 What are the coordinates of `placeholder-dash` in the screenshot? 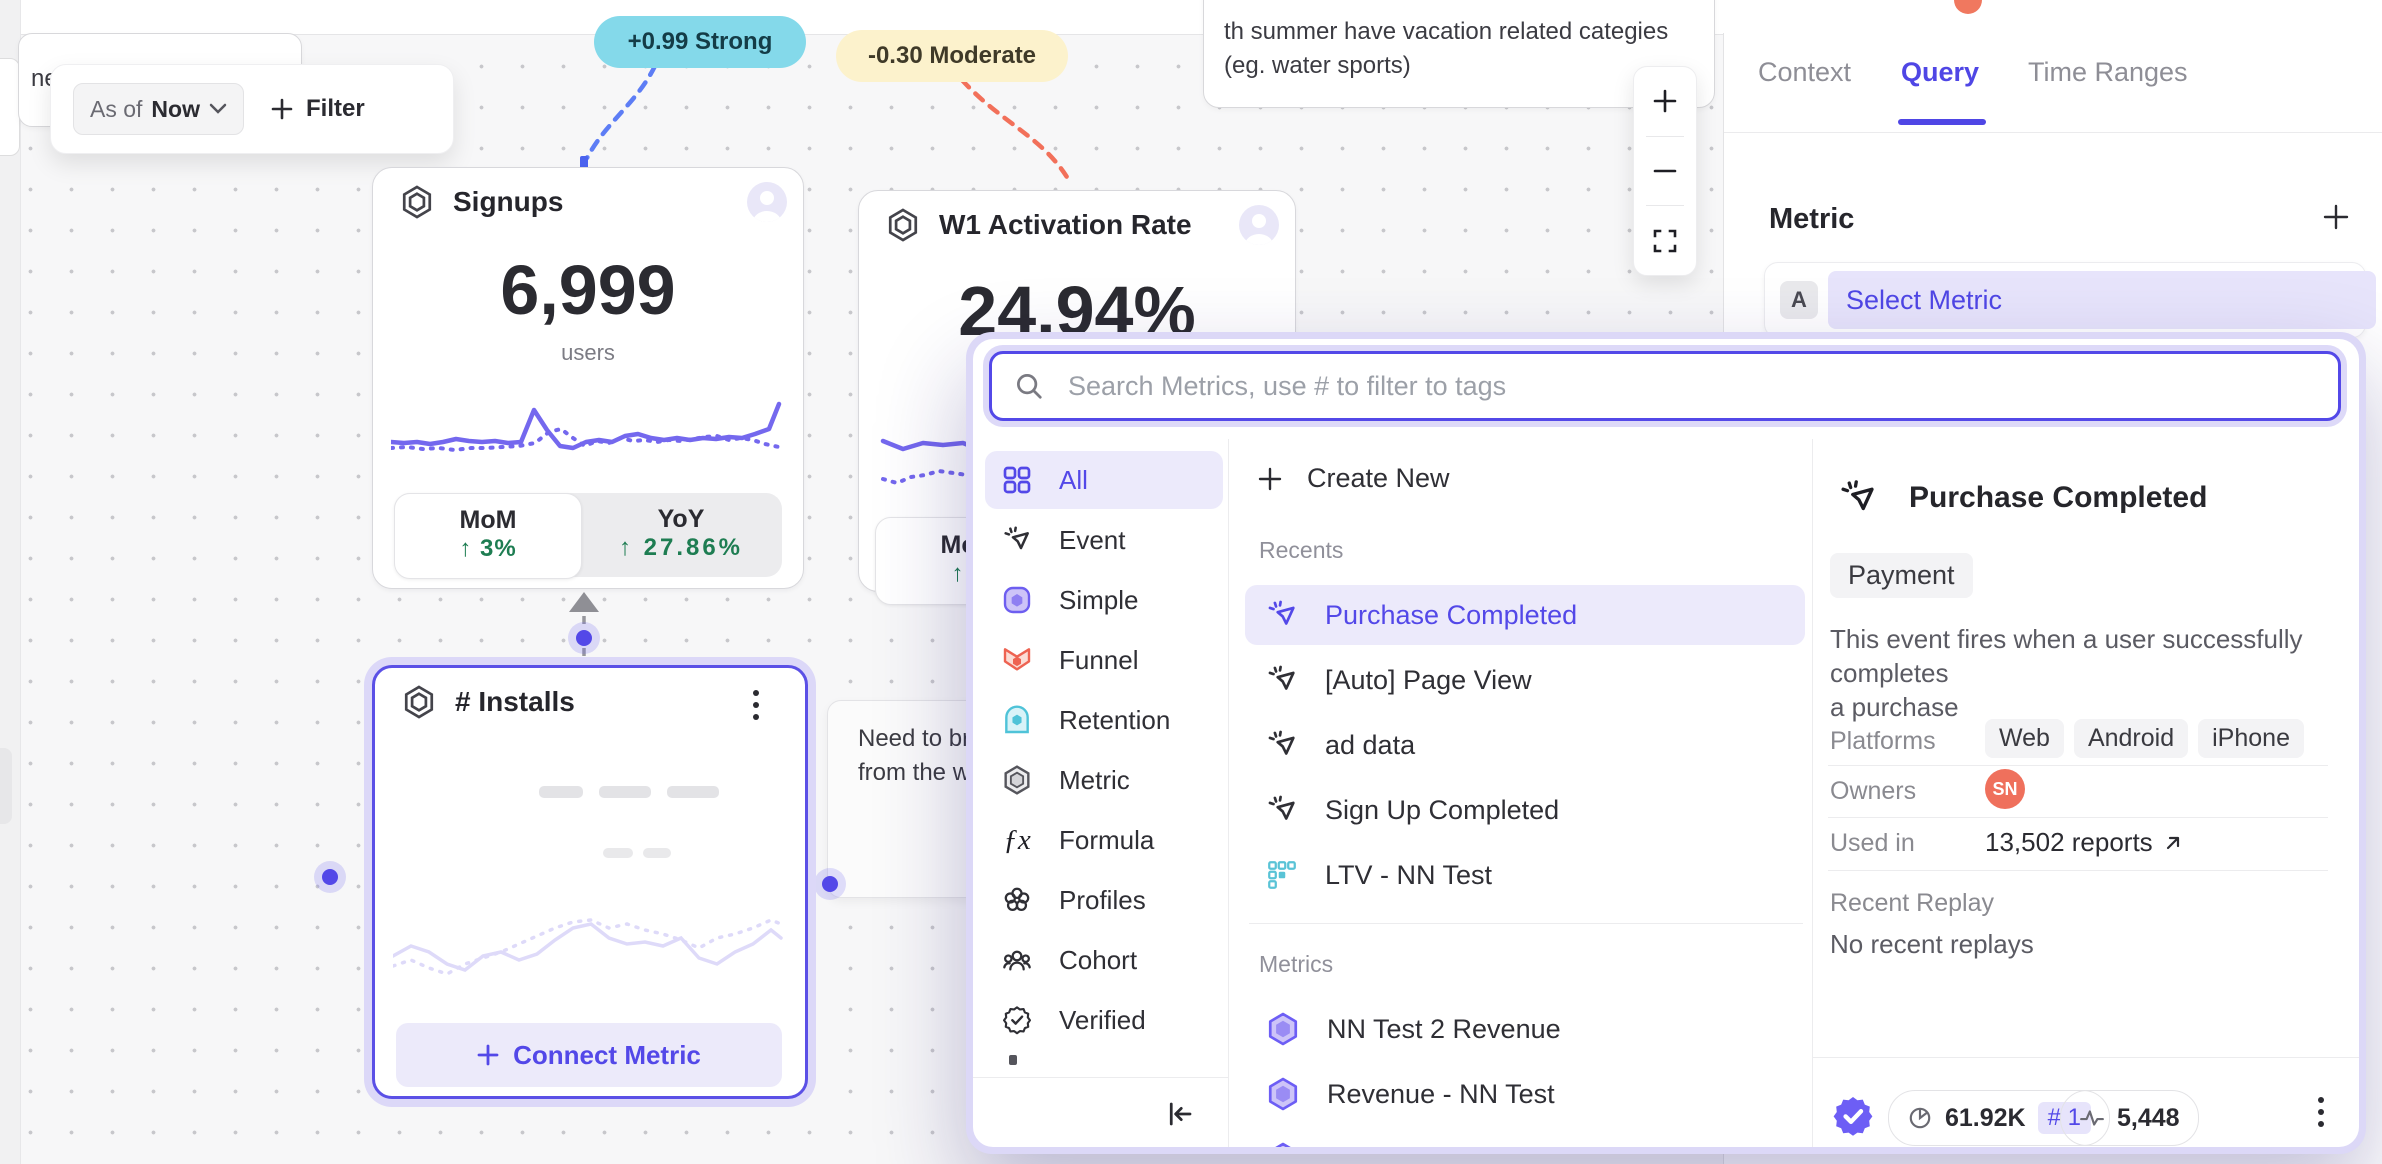 It's located at (657, 853).